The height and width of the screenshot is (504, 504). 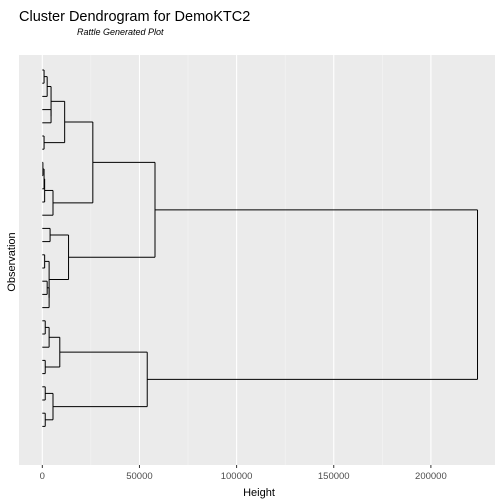 What do you see at coordinates (334, 476) in the screenshot?
I see `x-tick-label: 150000` at bounding box center [334, 476].